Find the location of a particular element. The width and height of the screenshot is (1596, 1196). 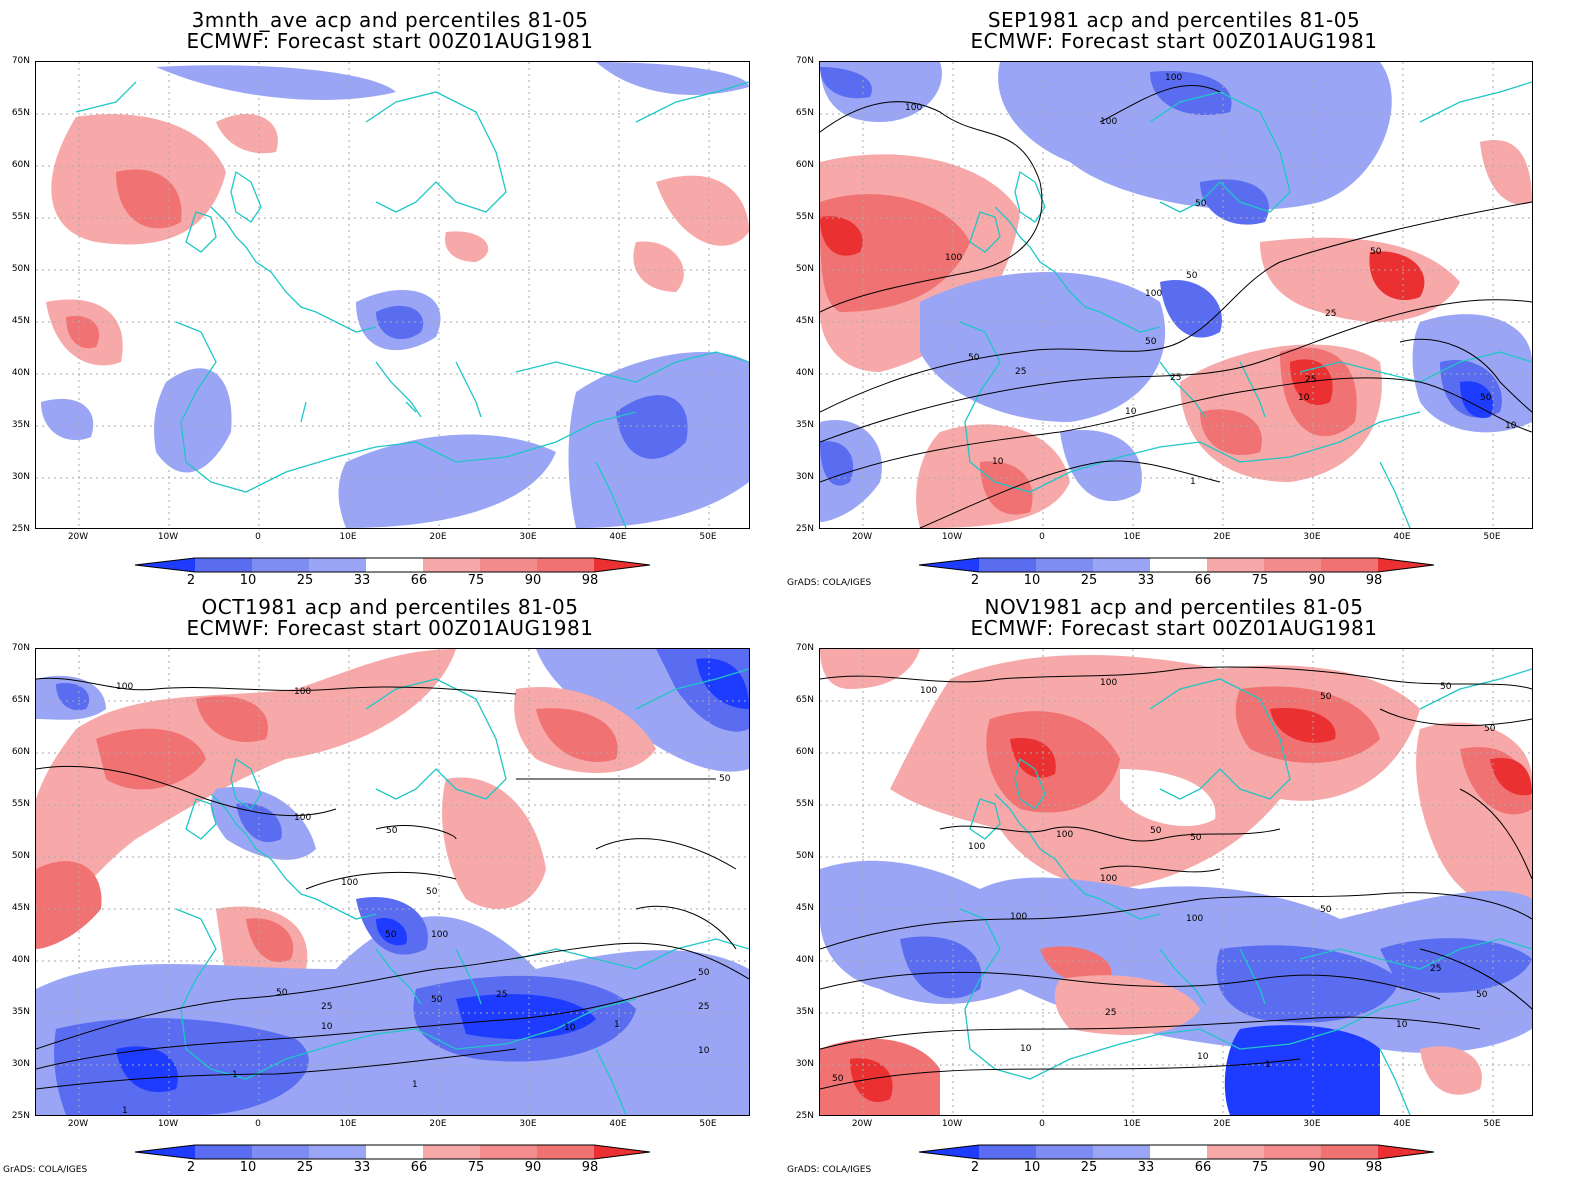

lat-label: 45N is located at coordinates (804, 908).